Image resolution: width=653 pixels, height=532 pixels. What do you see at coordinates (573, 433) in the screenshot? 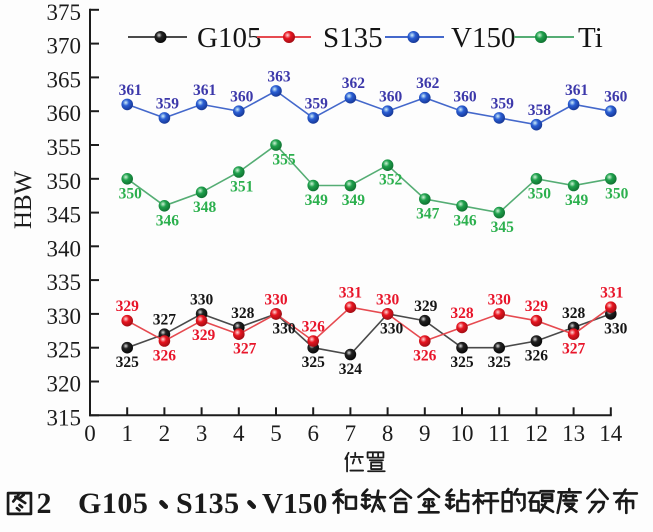
I see `svg-text: 13` at bounding box center [573, 433].